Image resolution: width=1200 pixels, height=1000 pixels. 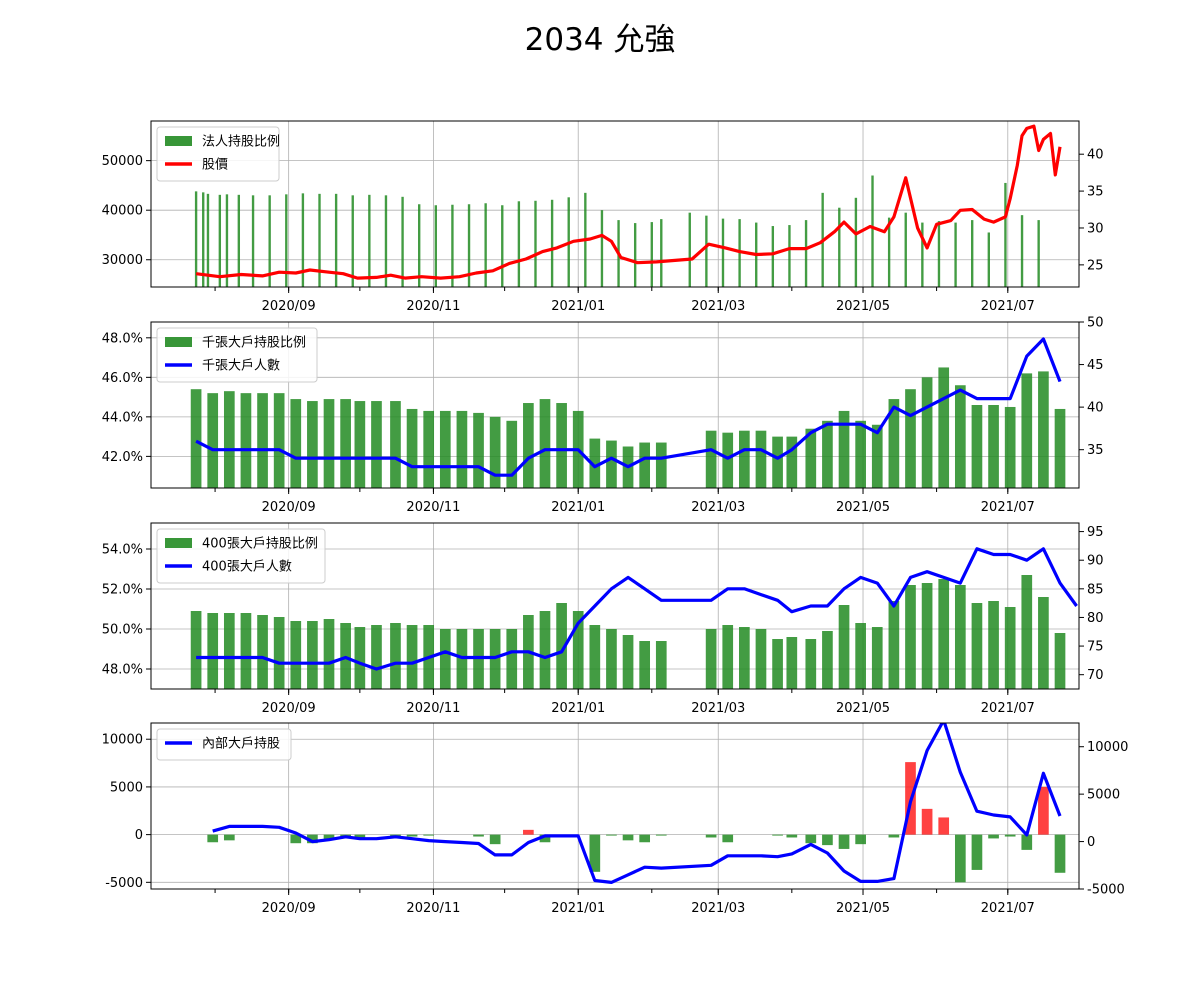 What do you see at coordinates (178, 543) in the screenshot?
I see `legend-swatch` at bounding box center [178, 543].